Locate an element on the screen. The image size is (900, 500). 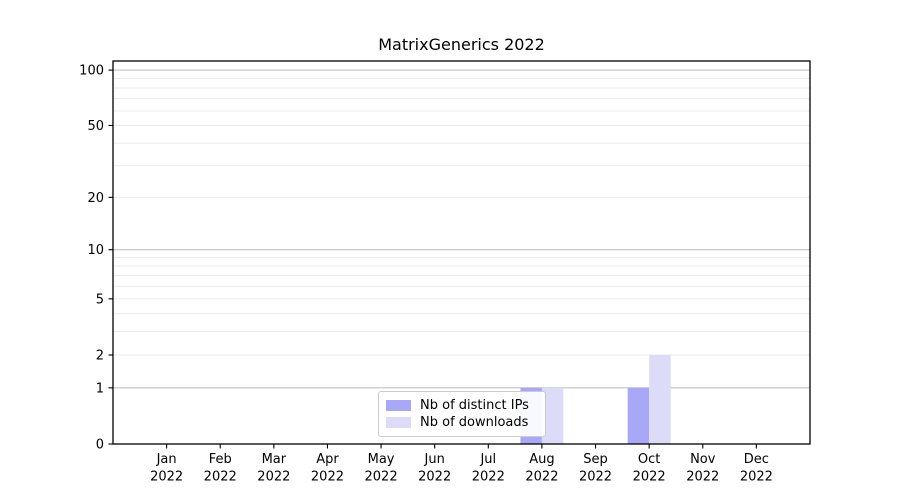
x-tick-label: Jun 2022 is located at coordinates (434, 468).